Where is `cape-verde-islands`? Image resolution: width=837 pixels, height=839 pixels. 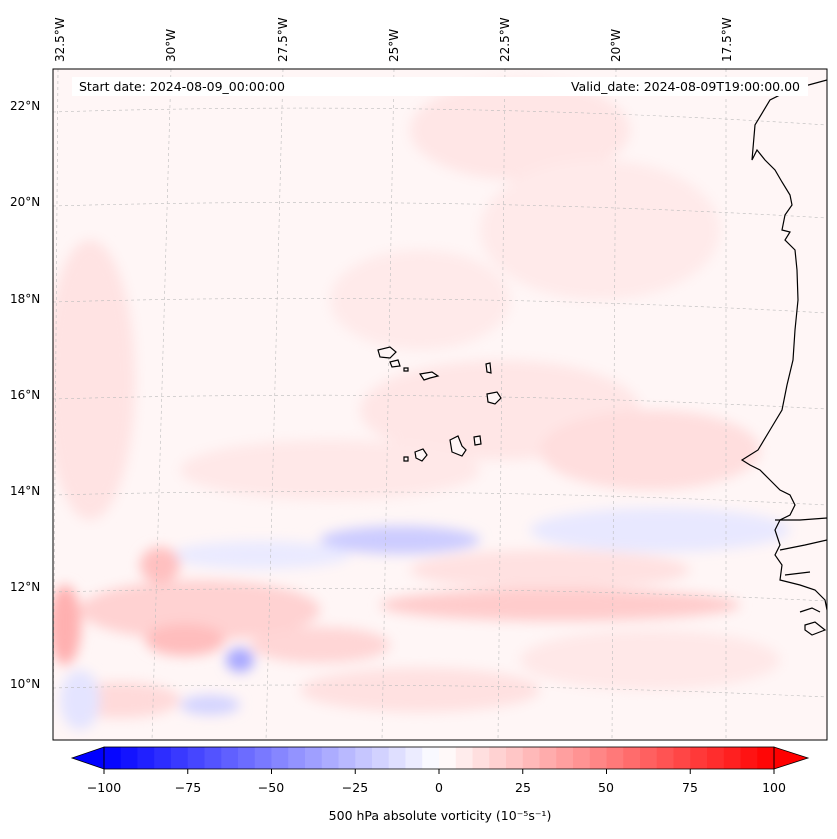
cape-verde-islands is located at coordinates (439, 404).